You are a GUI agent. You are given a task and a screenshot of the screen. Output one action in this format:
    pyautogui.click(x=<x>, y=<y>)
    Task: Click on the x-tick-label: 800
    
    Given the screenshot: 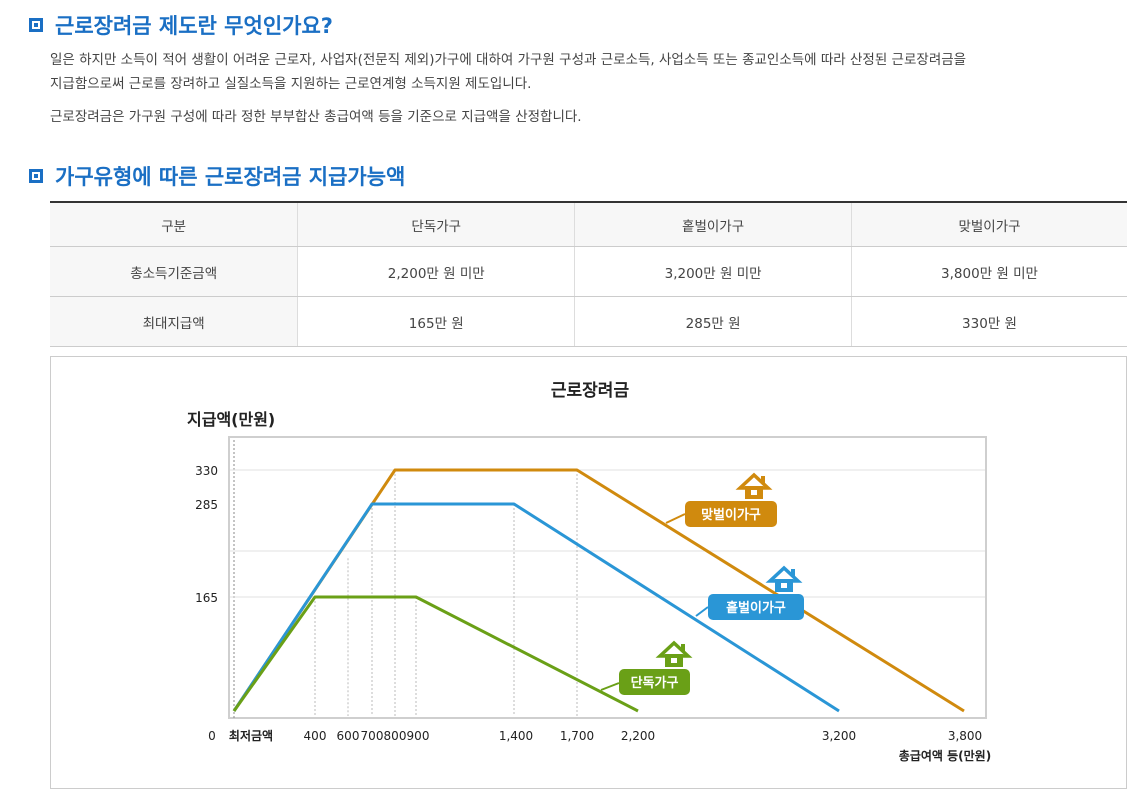 What is the action you would take?
    pyautogui.click(x=395, y=736)
    